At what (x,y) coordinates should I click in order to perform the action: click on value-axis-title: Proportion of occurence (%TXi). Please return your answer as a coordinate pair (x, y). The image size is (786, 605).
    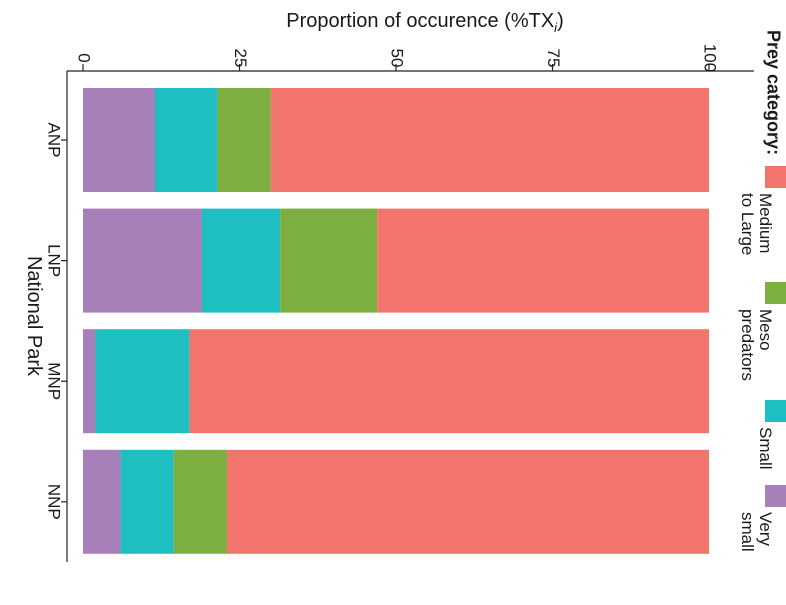
    Looking at the image, I should click on (424, 22).